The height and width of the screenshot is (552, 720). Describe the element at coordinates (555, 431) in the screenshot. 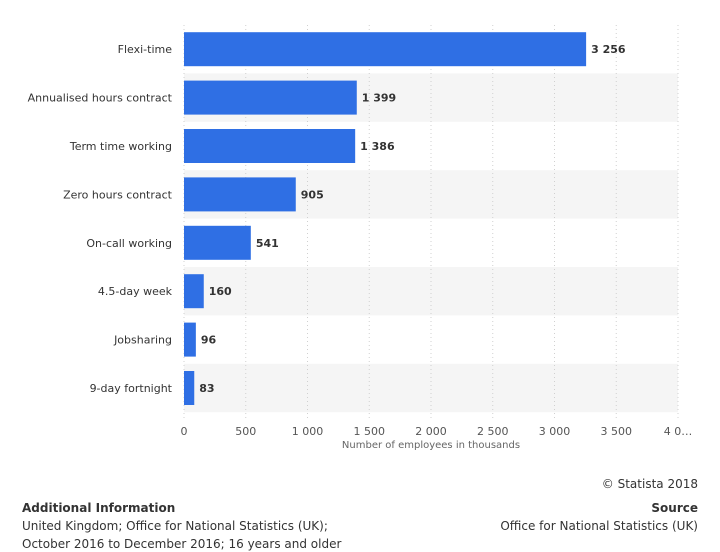

I see `x-tick-label: 3 000` at that location.